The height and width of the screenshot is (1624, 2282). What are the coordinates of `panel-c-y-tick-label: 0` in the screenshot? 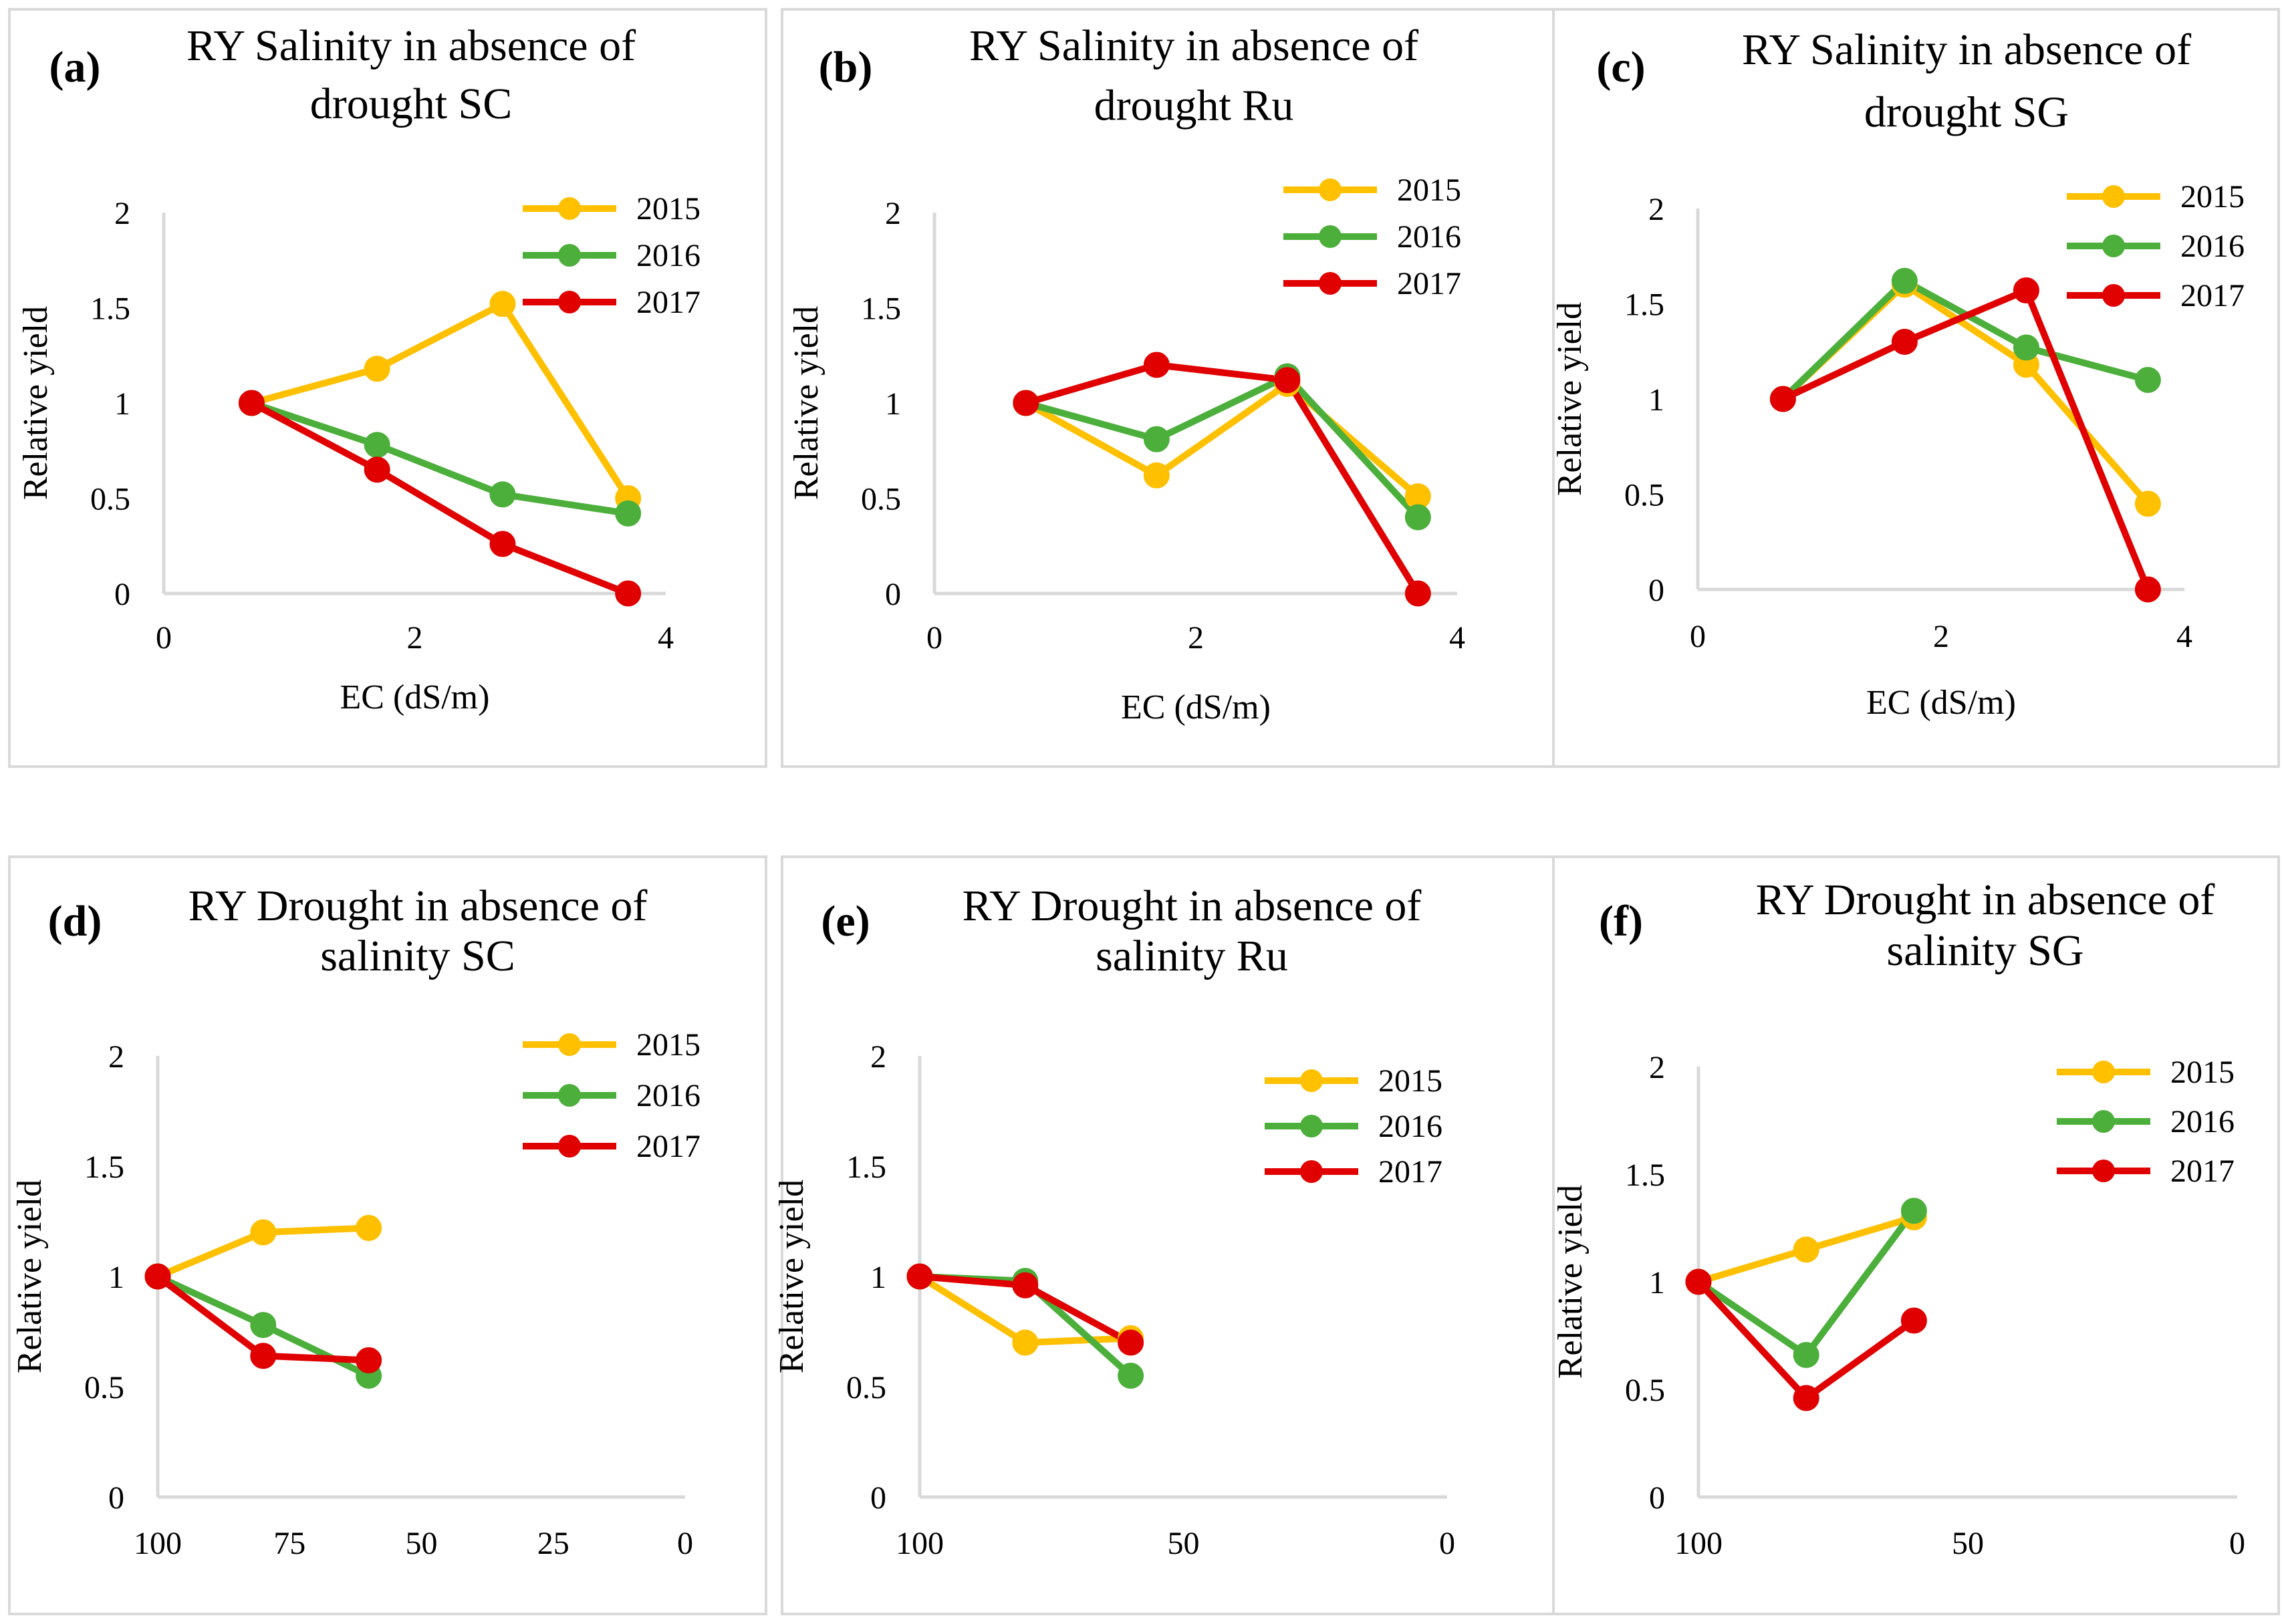 It's located at (1656, 590).